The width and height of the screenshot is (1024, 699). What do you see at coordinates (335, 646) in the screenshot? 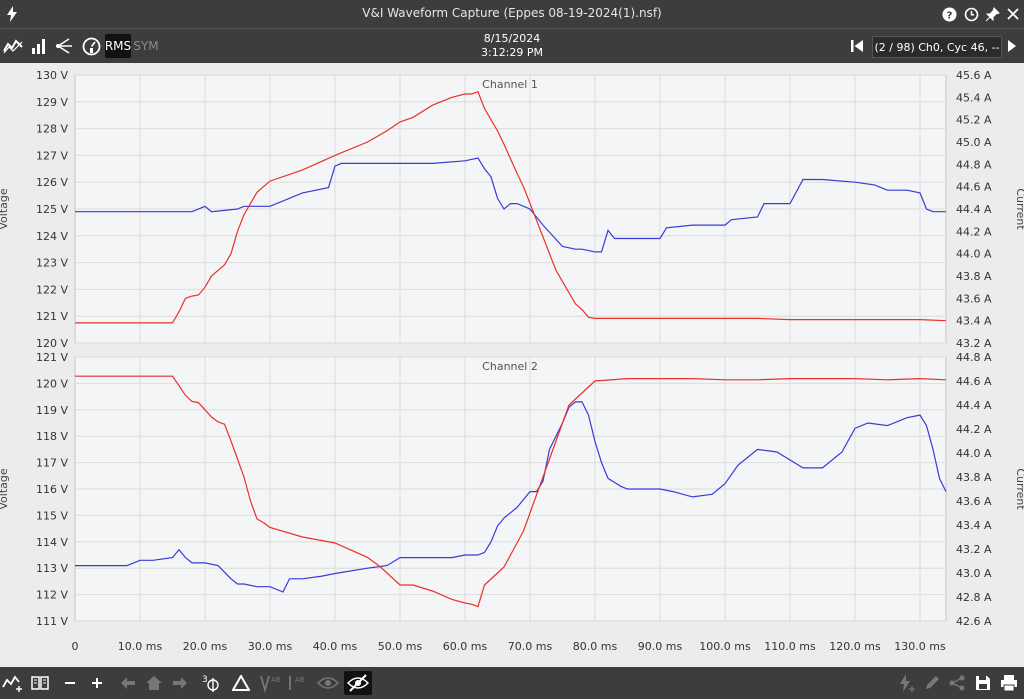
I see `x-tick-label: 40.0 ms` at bounding box center [335, 646].